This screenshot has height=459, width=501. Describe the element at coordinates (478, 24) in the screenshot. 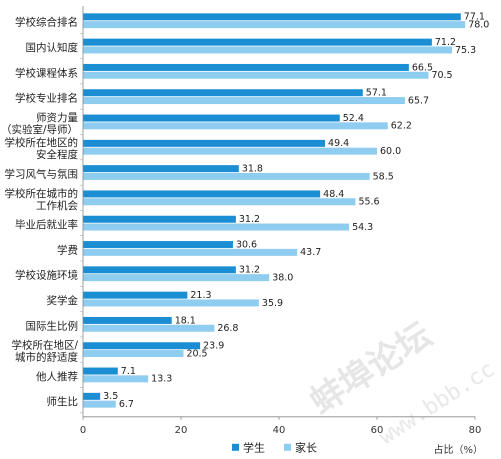

I see `data-label: 78.0` at that location.